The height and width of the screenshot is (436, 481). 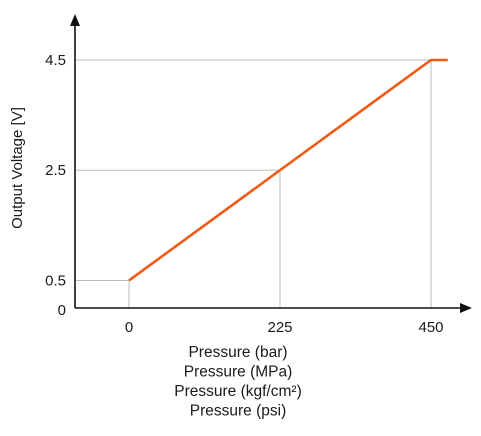 What do you see at coordinates (237, 391) in the screenshot?
I see `x-axis-title-line: Pressure (kgf/cm²)` at bounding box center [237, 391].